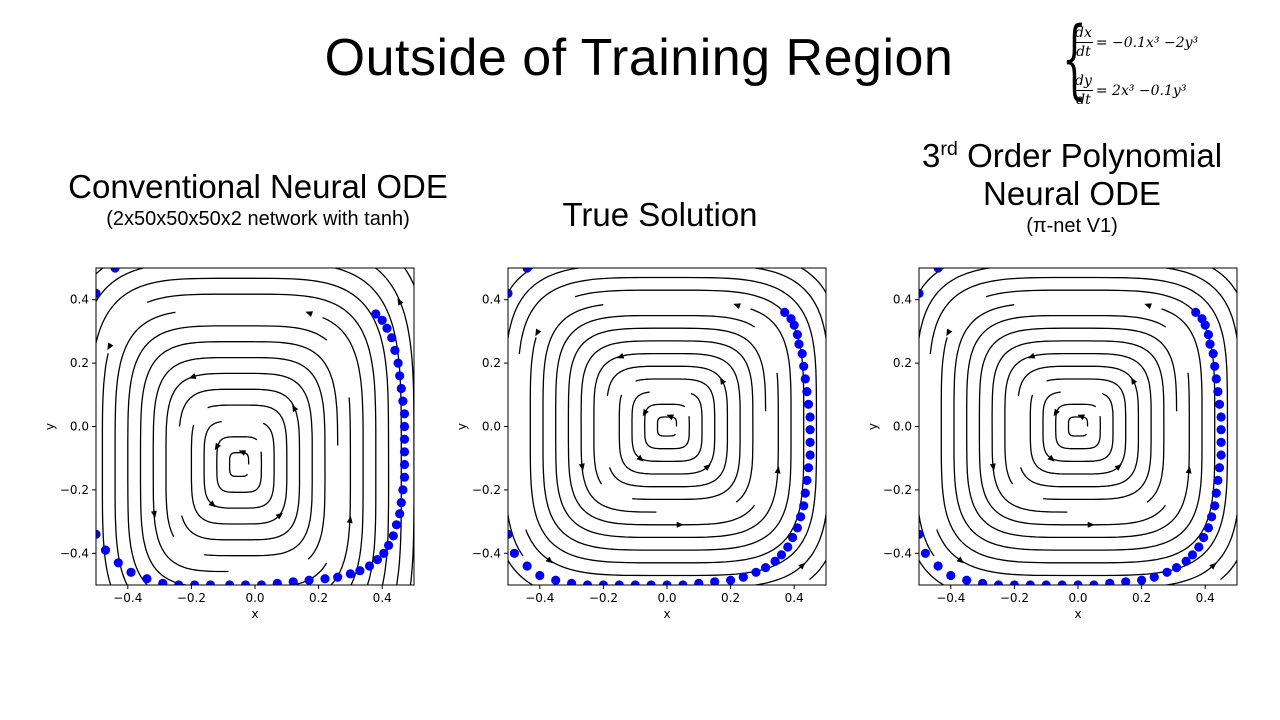 This screenshot has height=720, width=1280. What do you see at coordinates (1072, 152) in the screenshot?
I see `panel-3-title-line1: 3rd Order Polynomial` at bounding box center [1072, 152].